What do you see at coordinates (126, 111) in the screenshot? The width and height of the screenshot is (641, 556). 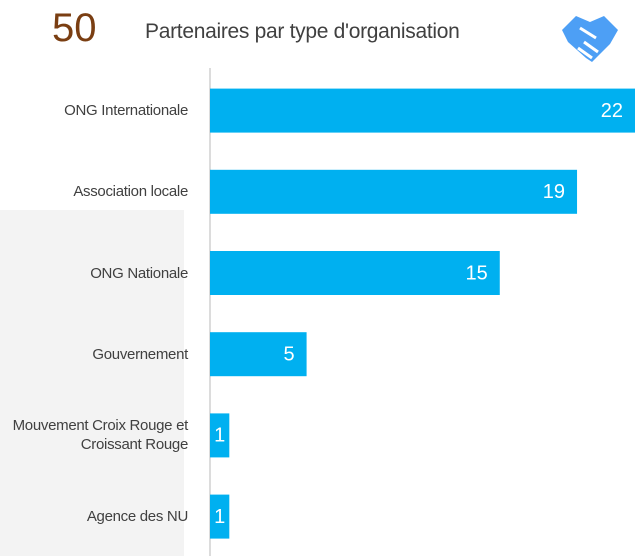 I see `category-label: ONG Internationale` at bounding box center [126, 111].